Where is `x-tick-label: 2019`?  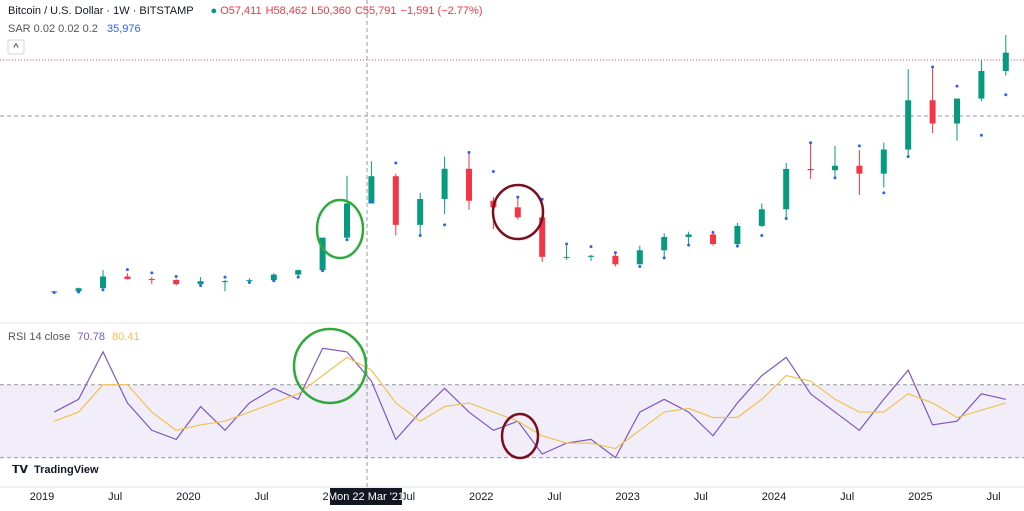
x-tick-label: 2019 is located at coordinates (42, 497).